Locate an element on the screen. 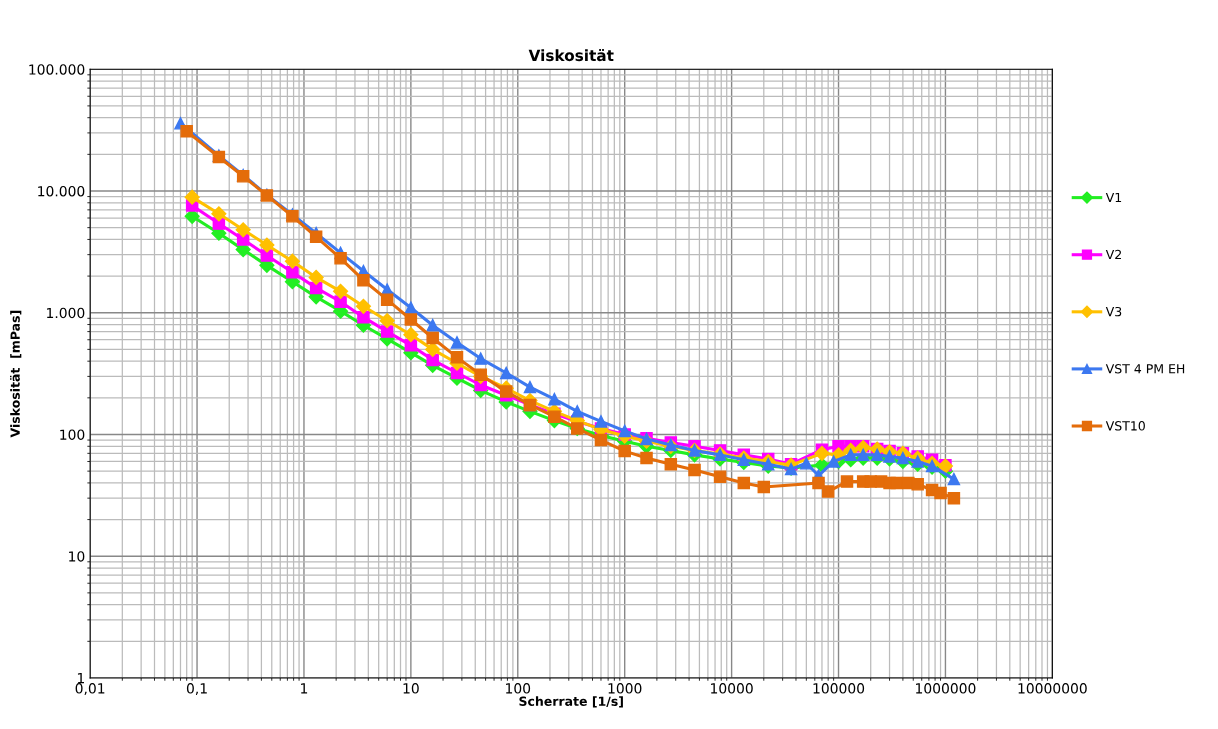 The image size is (1218, 729). legend-label: V2 is located at coordinates (1113, 254).